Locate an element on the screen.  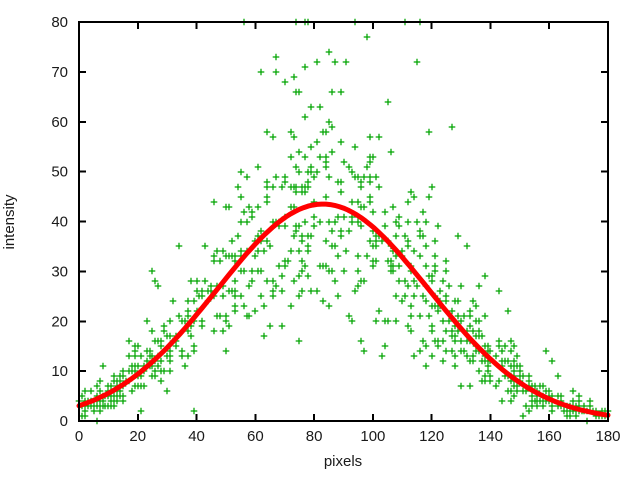
y-axis-title: intensity is located at coordinates (9, 222).